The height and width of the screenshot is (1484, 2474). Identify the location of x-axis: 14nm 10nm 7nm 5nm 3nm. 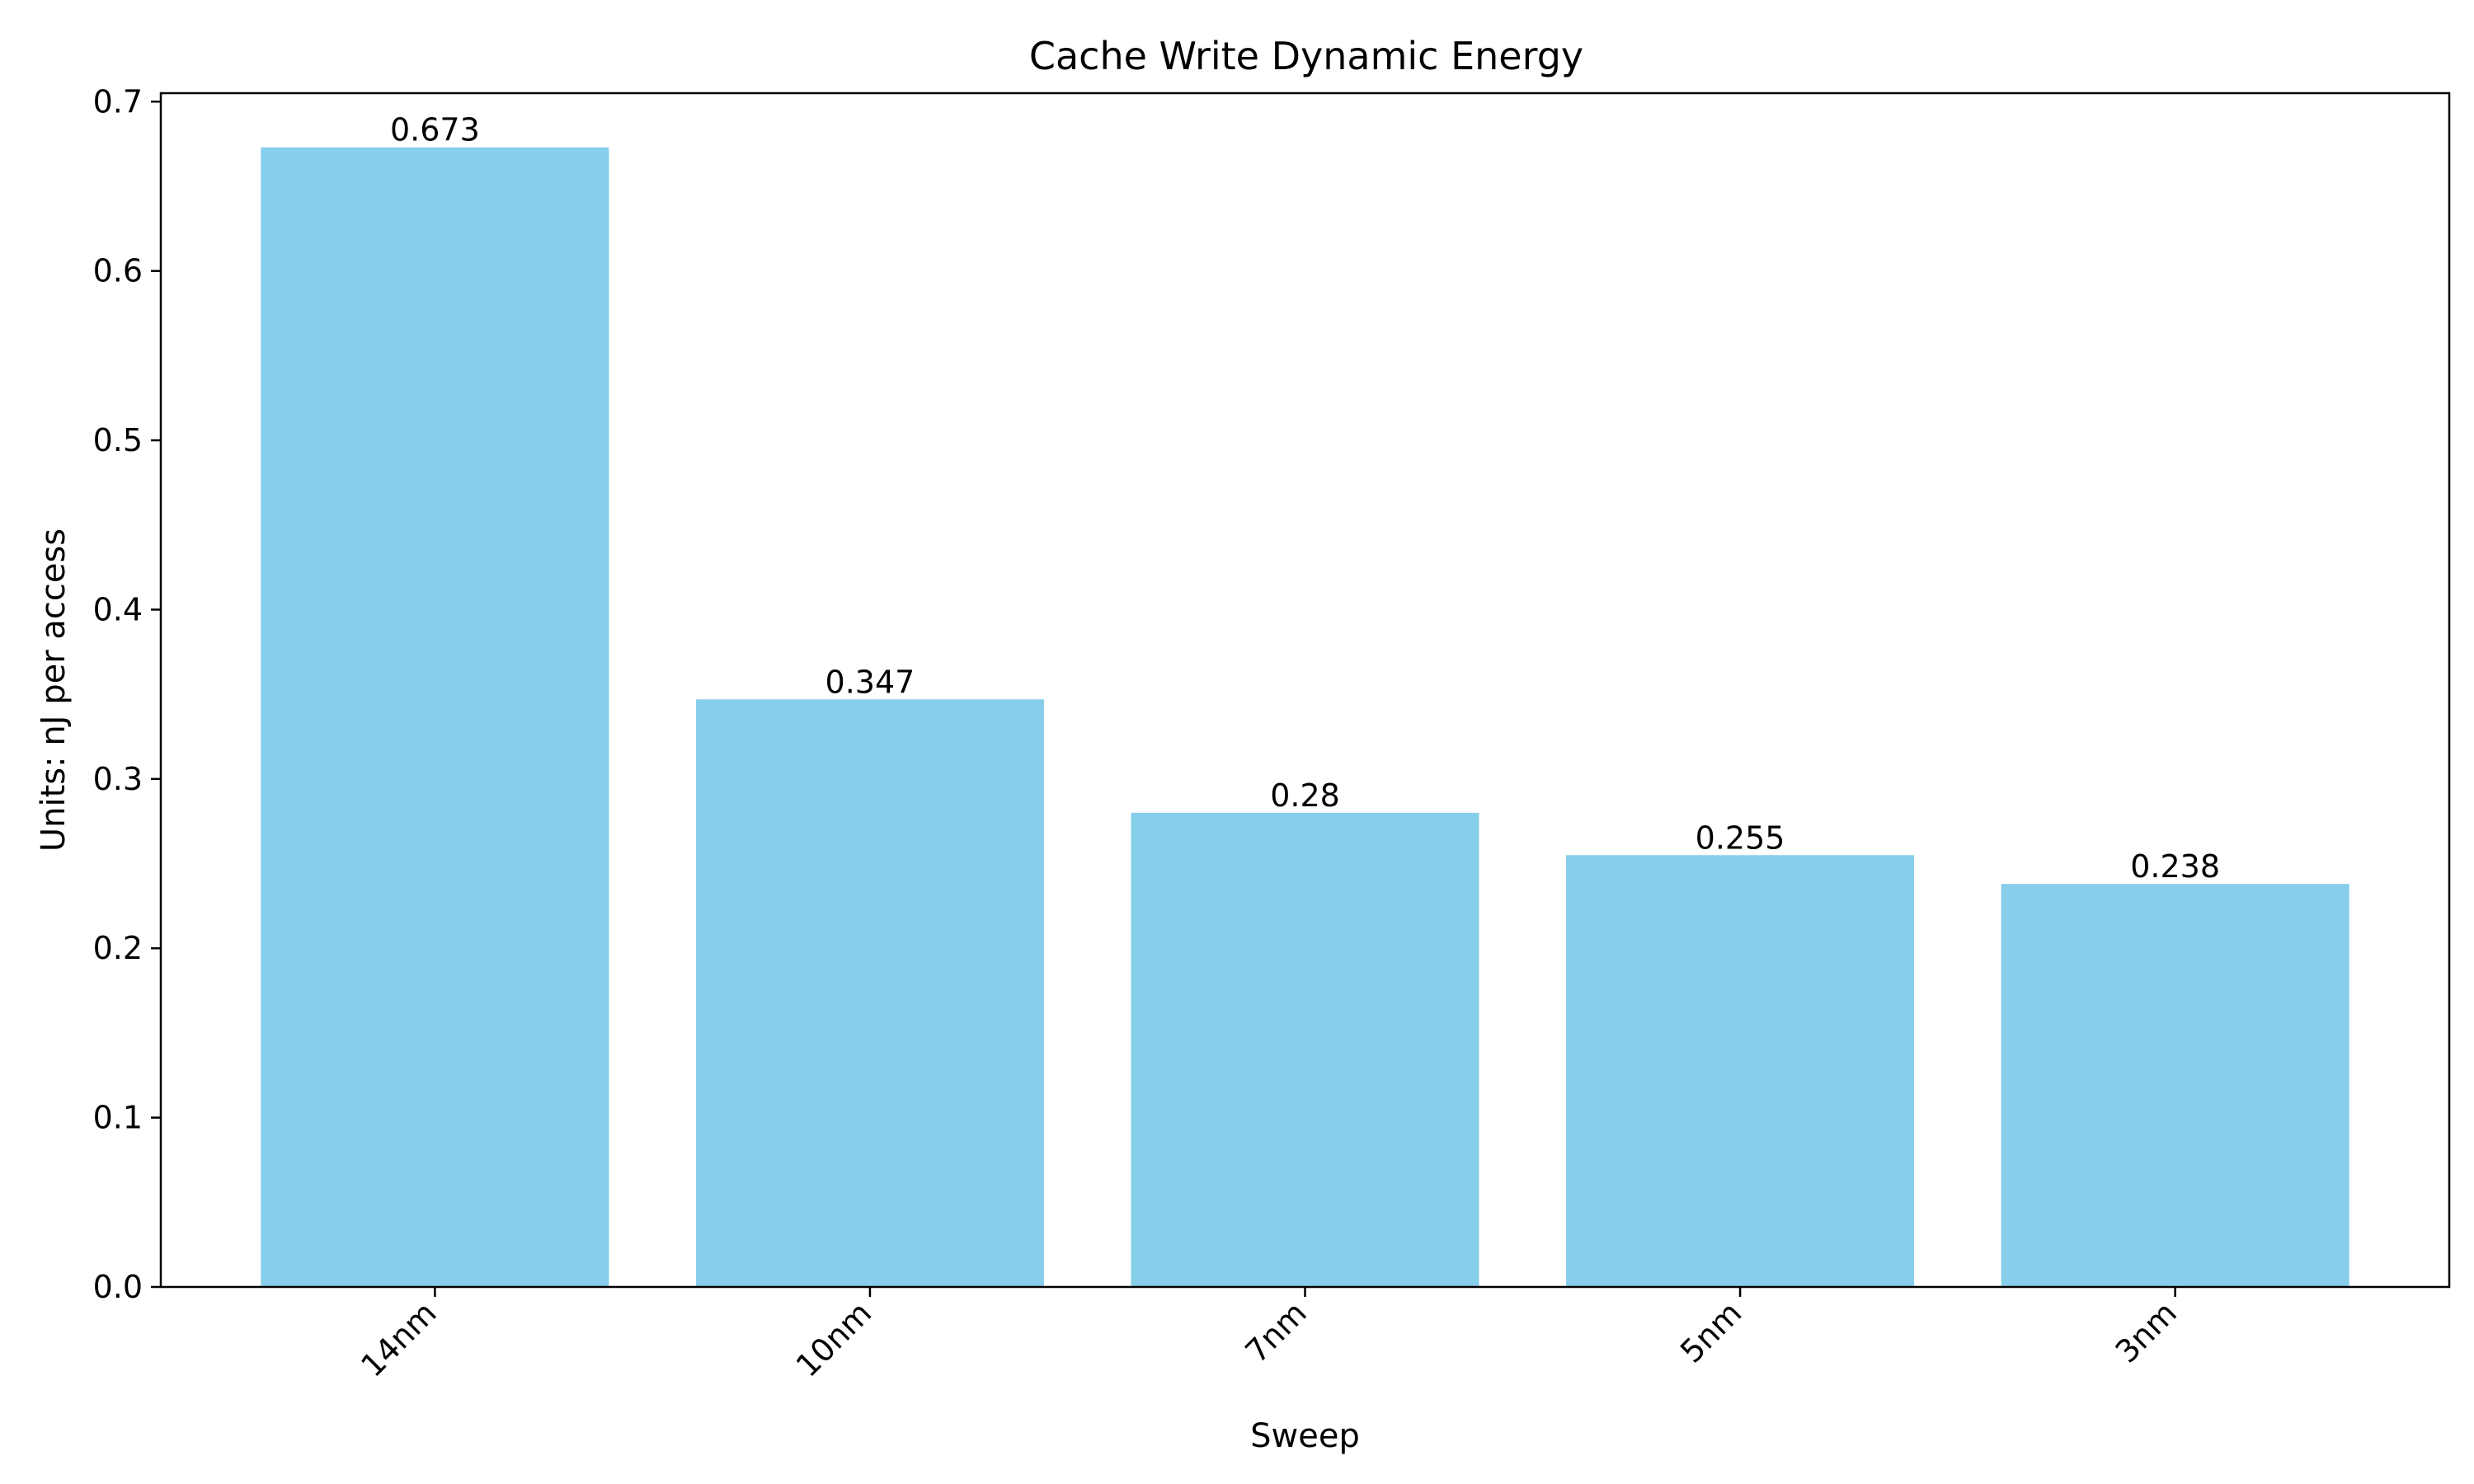
(1269, 1335).